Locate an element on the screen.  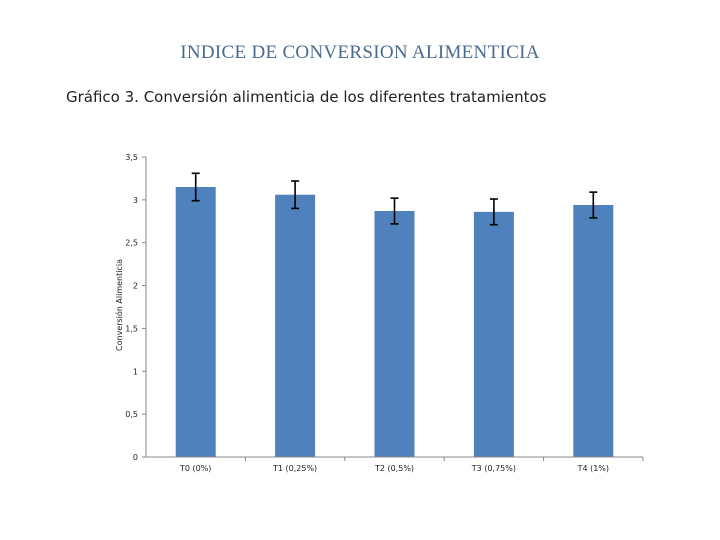
y-tick-label: 1 is located at coordinates (135, 371).